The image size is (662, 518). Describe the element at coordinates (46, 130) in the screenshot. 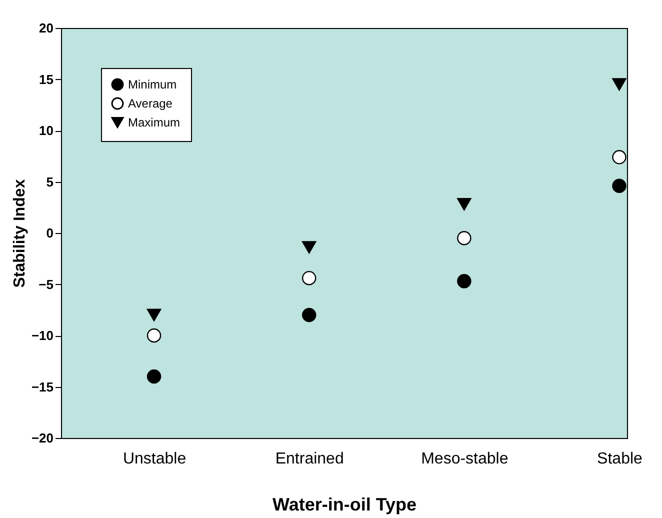

I see `y-tick-label: 10` at that location.